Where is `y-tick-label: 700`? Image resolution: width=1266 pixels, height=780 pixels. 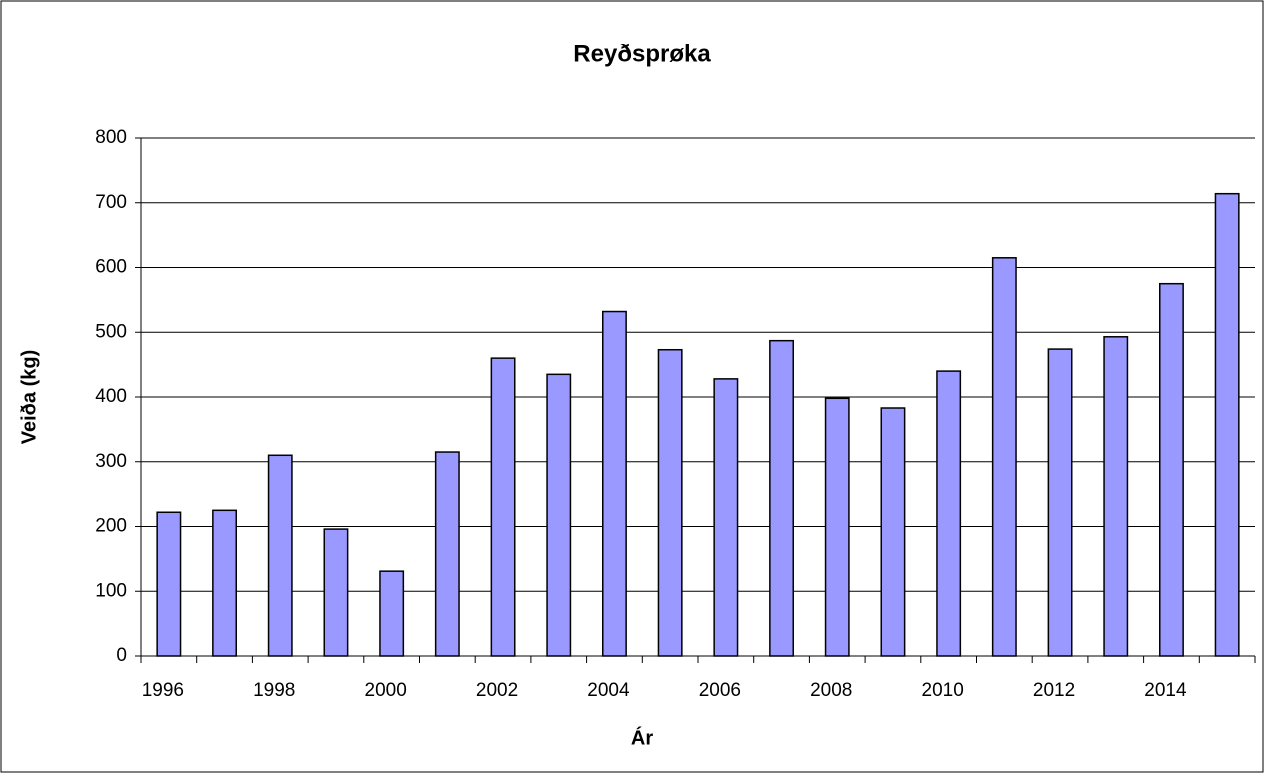 y-tick-label: 700 is located at coordinates (111, 202).